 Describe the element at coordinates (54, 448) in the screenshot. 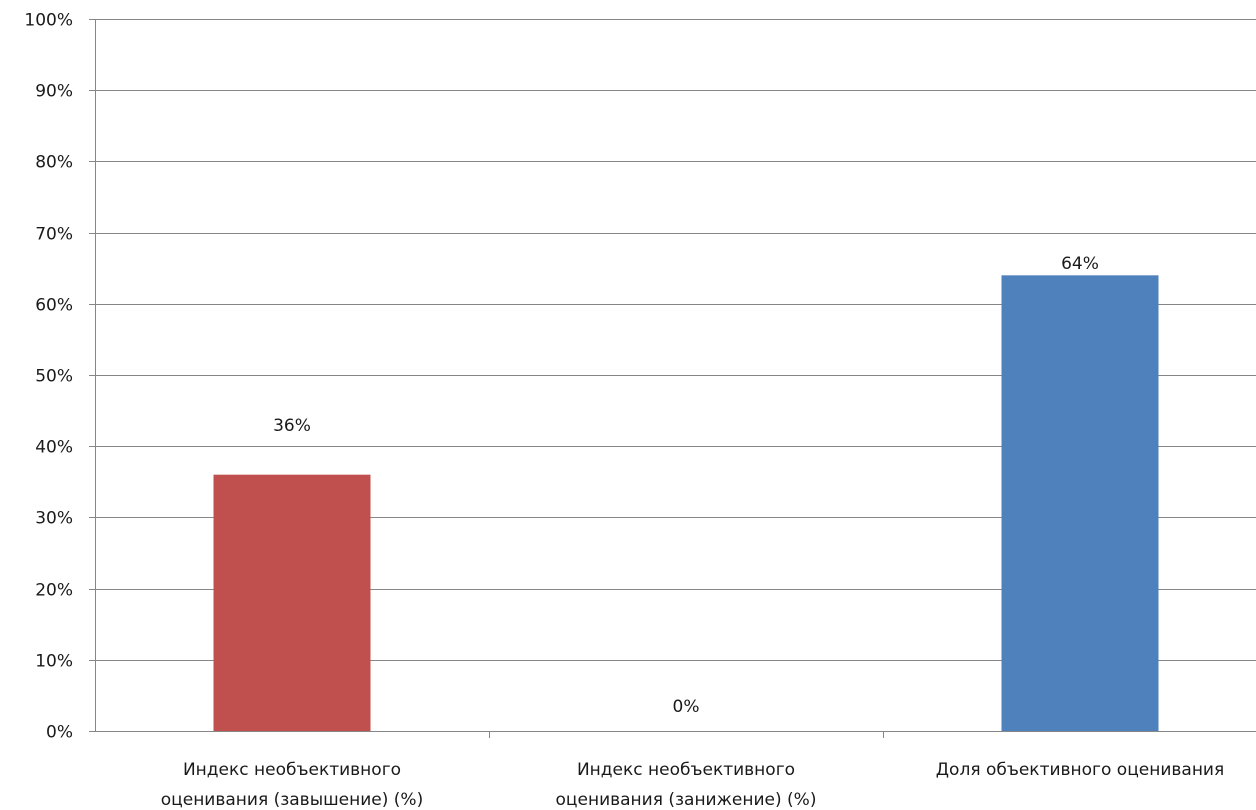

I see `y-tick-label: 40%` at that location.